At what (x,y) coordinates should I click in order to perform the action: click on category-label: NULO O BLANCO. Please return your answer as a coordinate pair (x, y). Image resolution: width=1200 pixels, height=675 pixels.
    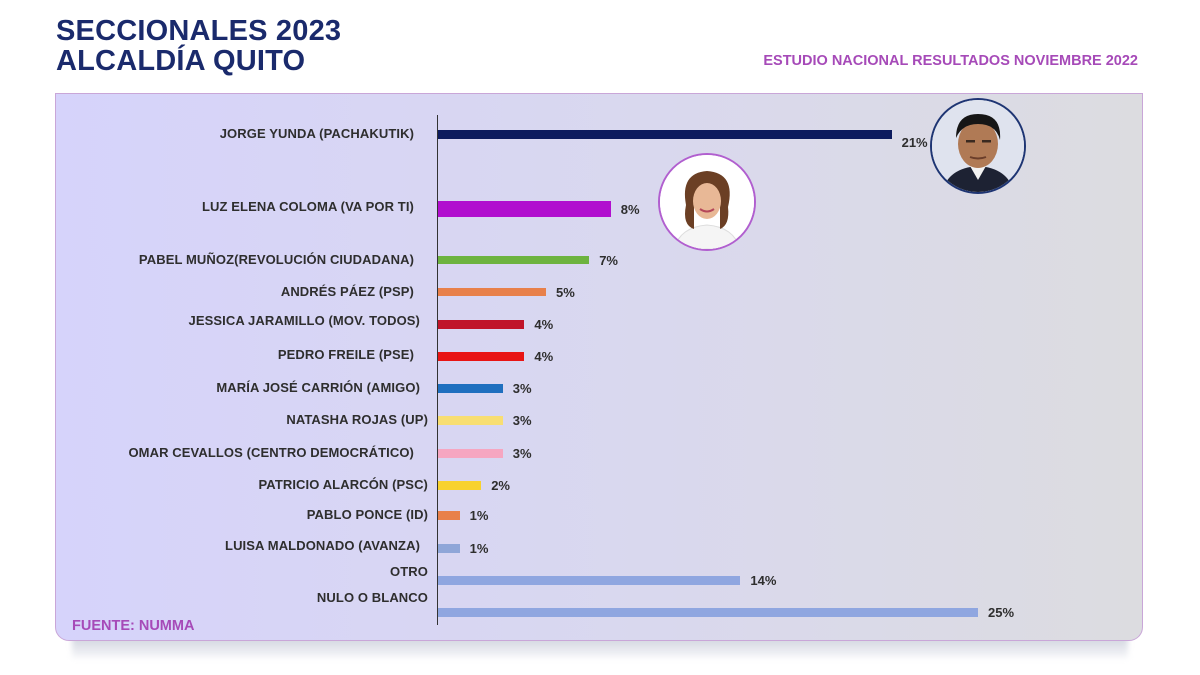
    Looking at the image, I should click on (372, 597).